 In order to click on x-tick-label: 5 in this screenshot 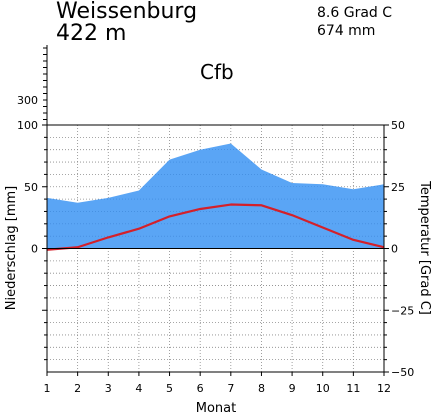, I will do `click(169, 388)`.